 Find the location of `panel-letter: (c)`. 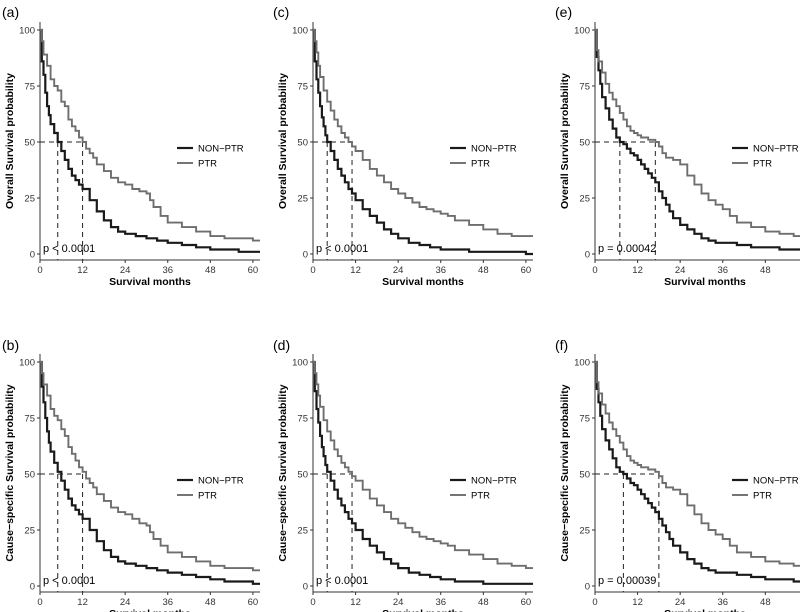

panel-letter: (c) is located at coordinates (281, 12).